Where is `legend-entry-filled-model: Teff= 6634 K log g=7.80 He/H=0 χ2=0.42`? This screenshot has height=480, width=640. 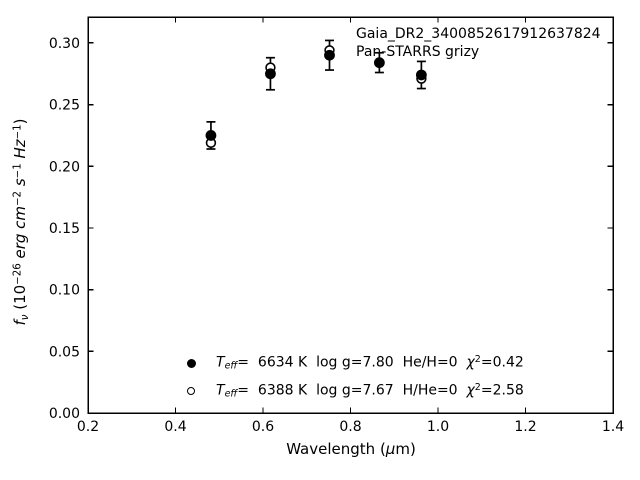
legend-entry-filled-model: Teff= 6634 K log g=7.80 He/H=0 χ2=0.42 is located at coordinates (354, 363).